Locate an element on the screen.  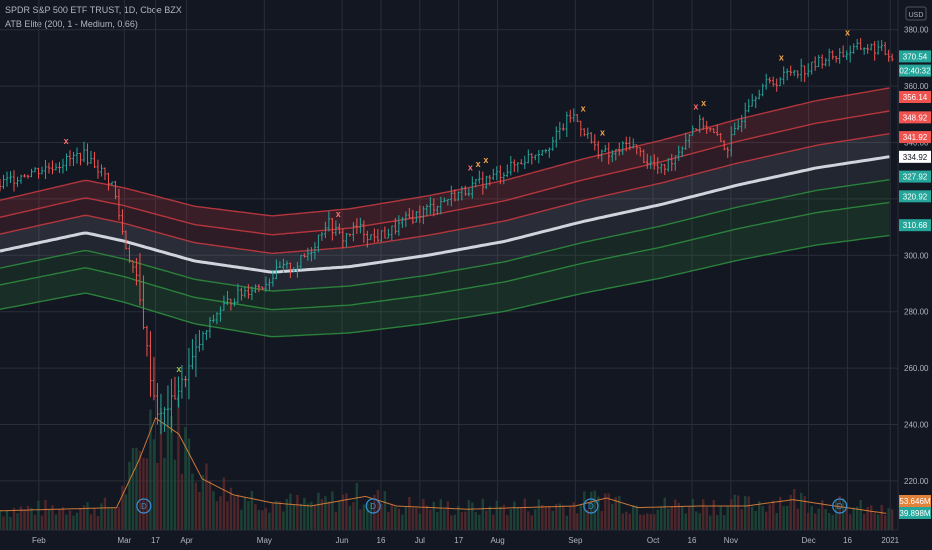
indicator-legend: ATB Elite (200, 1 - Medium, 0.66) is located at coordinates (71, 24).